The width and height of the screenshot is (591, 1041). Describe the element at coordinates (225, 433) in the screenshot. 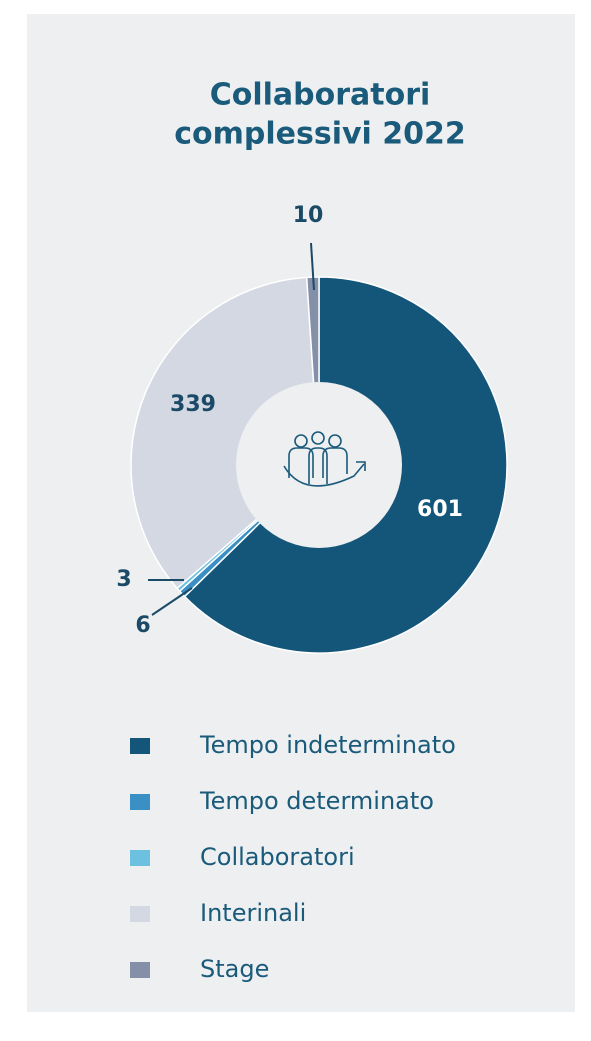

I see `slice` at that location.